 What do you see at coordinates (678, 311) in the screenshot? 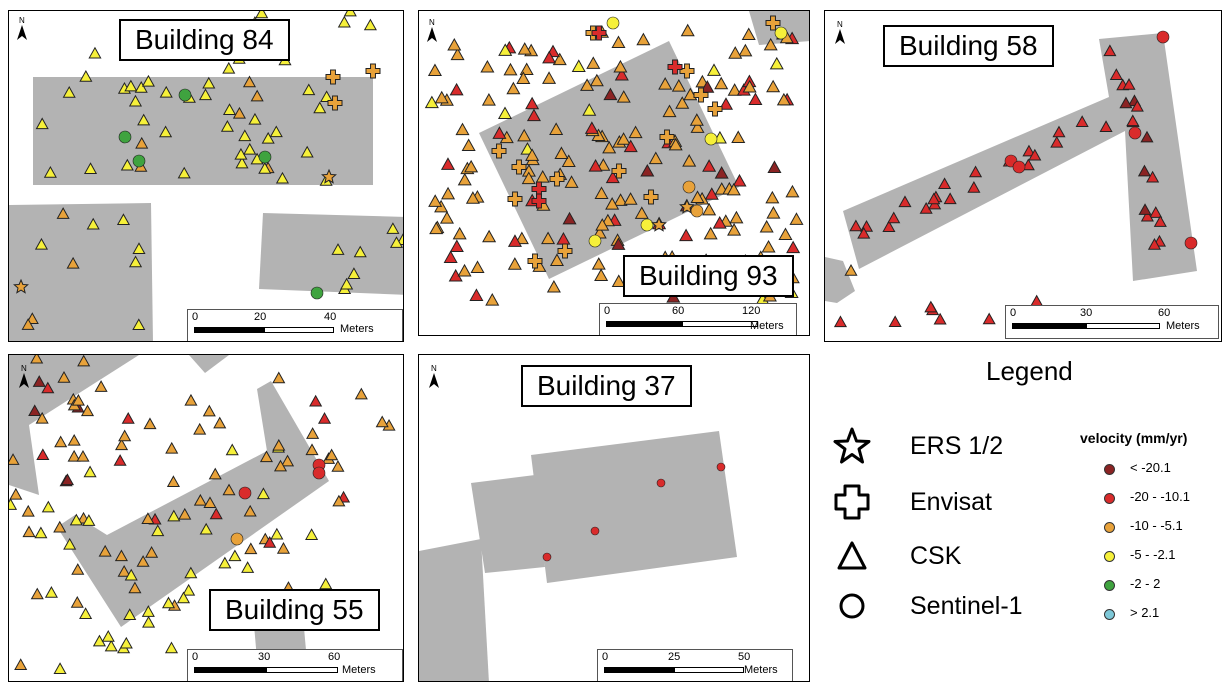
I see `scale-tick: 60` at bounding box center [678, 311].